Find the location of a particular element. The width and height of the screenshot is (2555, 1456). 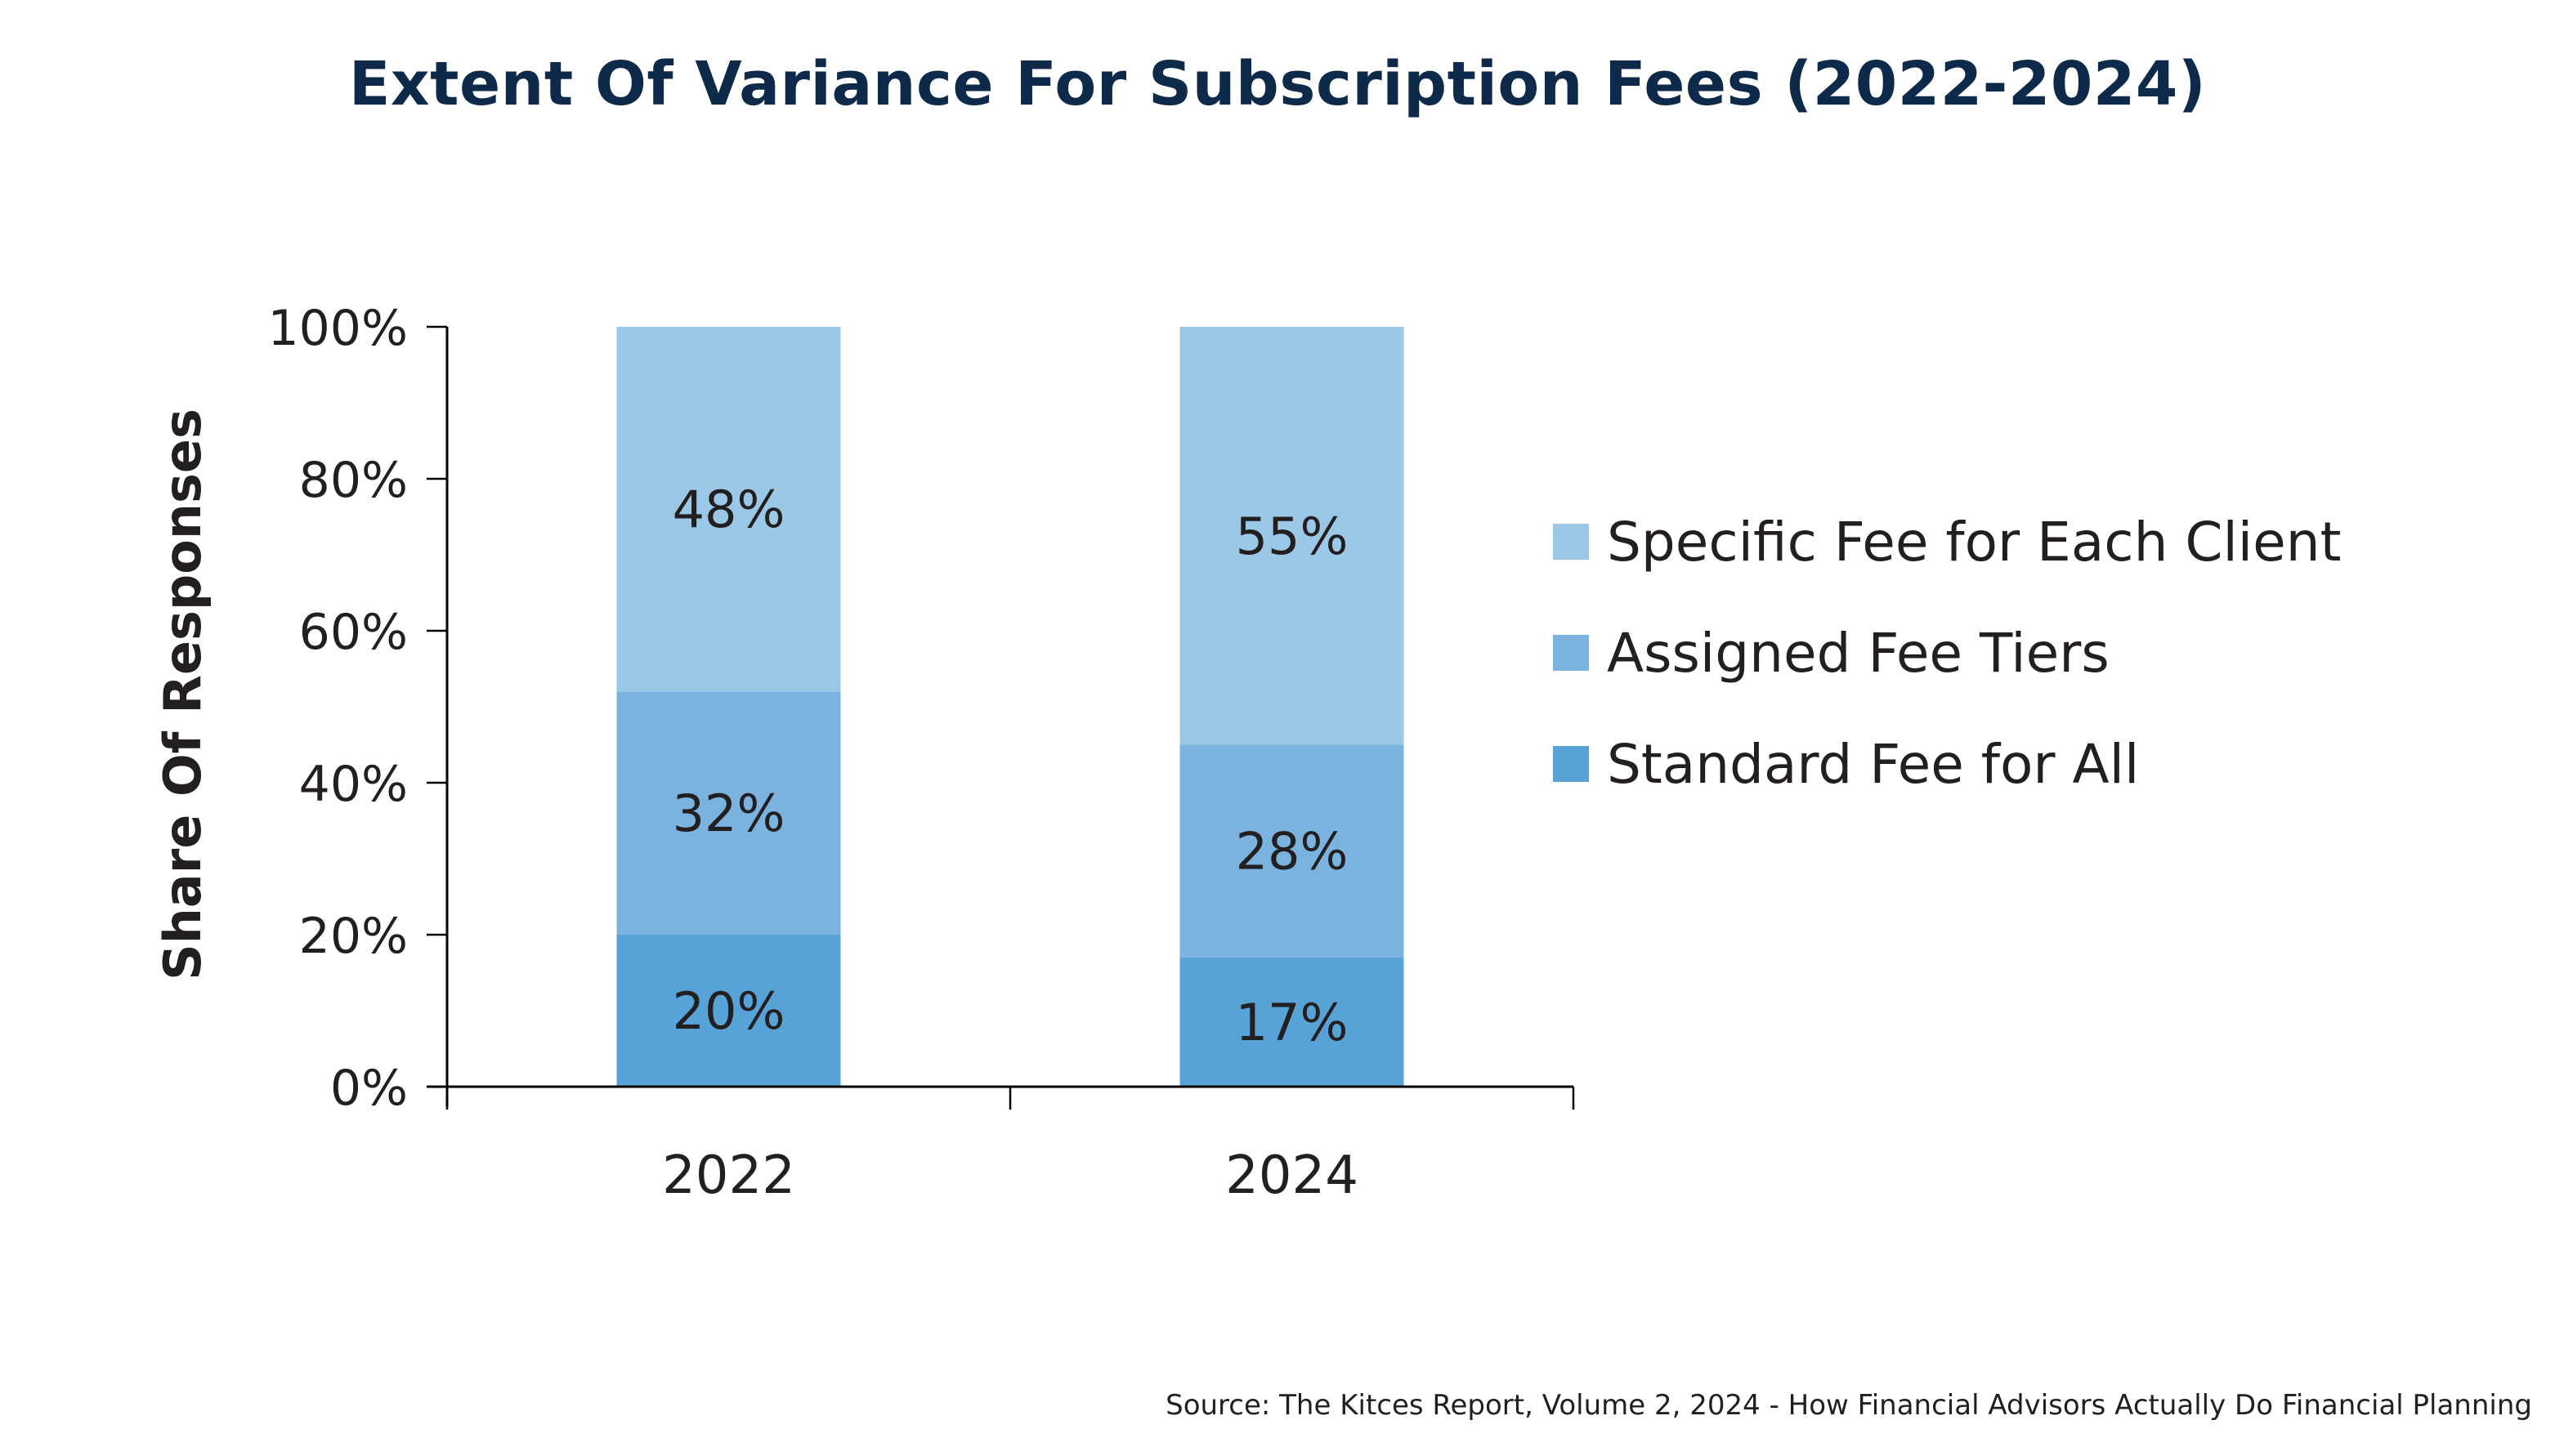

y-axis-title: Share Of Responses is located at coordinates (183, 694).